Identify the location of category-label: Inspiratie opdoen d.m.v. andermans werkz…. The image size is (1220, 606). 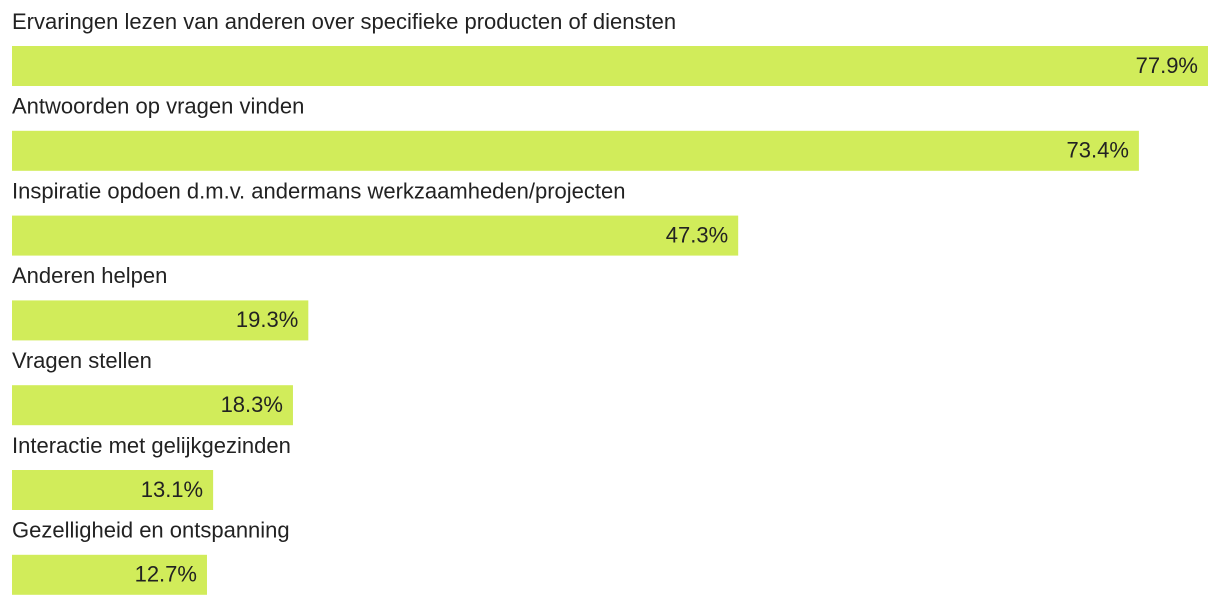
(319, 190).